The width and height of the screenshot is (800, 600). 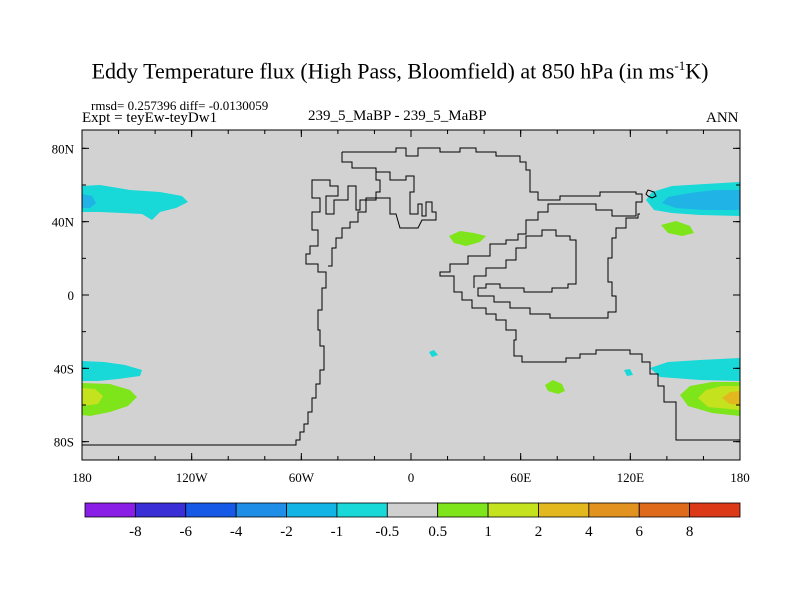 What do you see at coordinates (112, 371) in the screenshot?
I see `contour-south-ocean-west-negative` at bounding box center [112, 371].